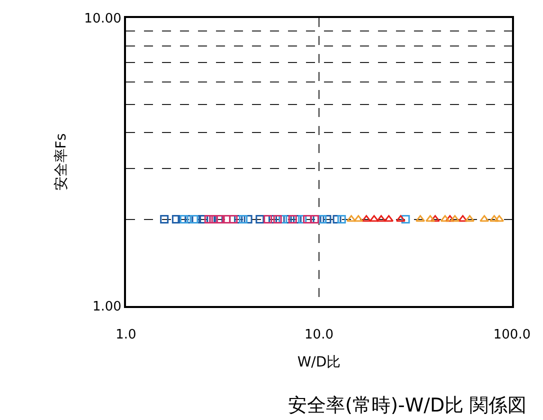 The width and height of the screenshot is (543, 420). Describe the element at coordinates (319, 362) in the screenshot. I see `x-axis-title: W/D比` at that location.